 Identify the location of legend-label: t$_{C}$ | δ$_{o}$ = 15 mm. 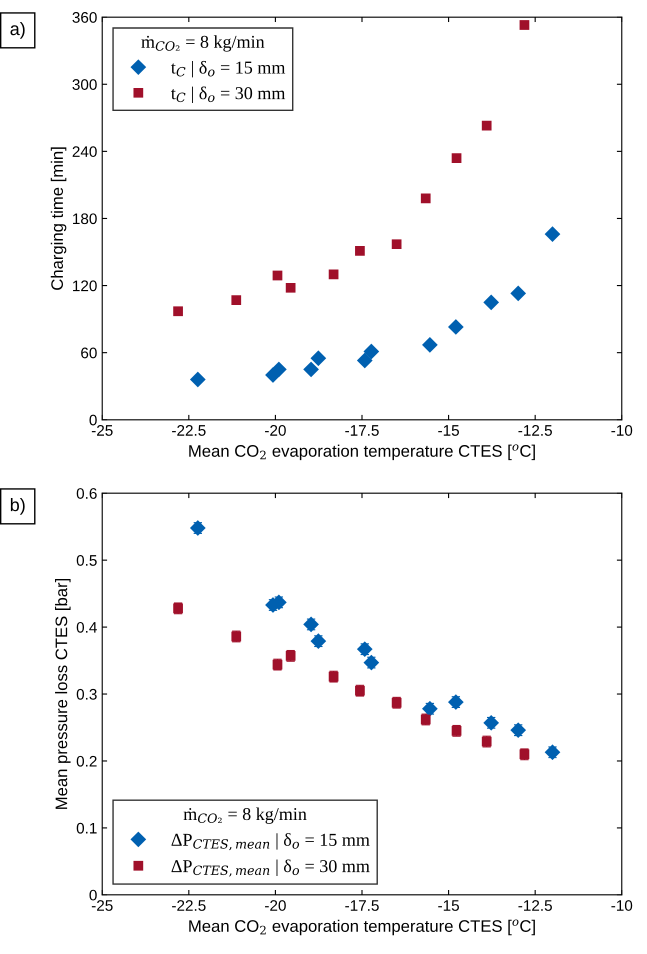
(228, 69).